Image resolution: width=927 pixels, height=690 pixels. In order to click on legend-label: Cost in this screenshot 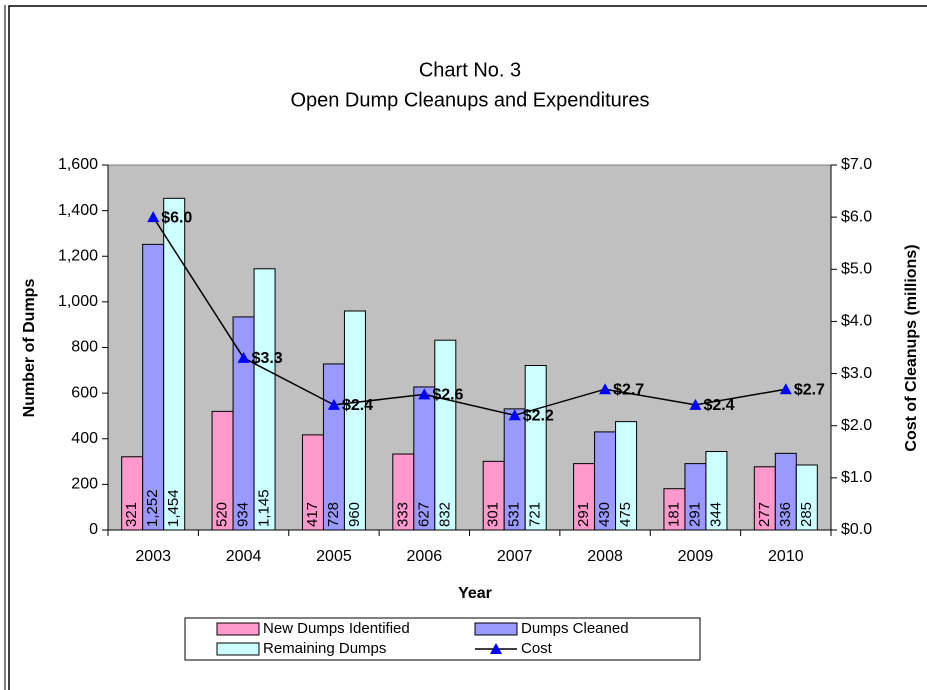, I will do `click(537, 648)`.